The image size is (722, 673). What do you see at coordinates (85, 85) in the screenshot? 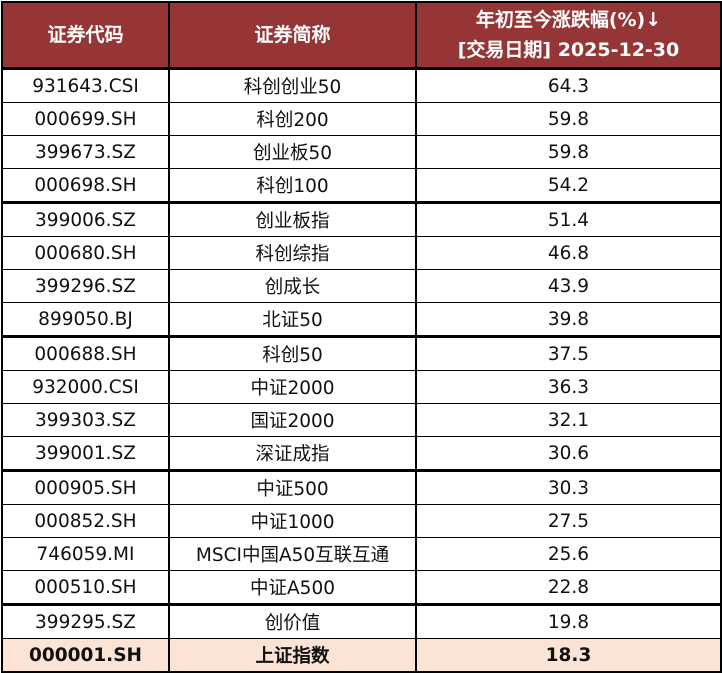
I see `cell-code: 931643.CSI` at bounding box center [85, 85].